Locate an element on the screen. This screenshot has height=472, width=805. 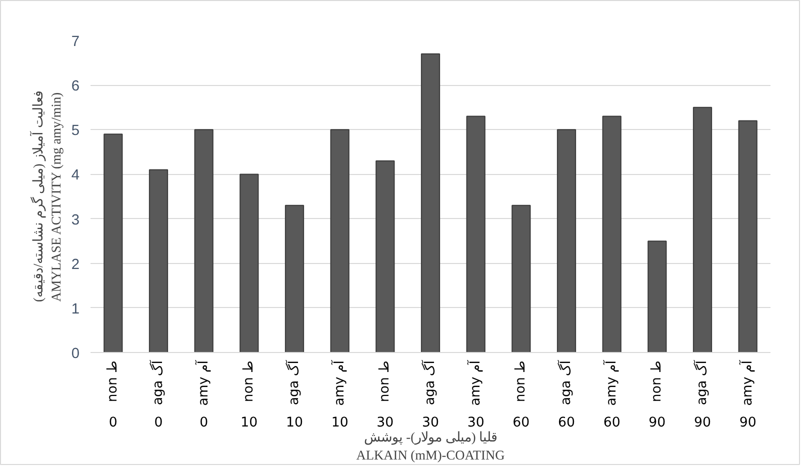
y-tick-label: 2 is located at coordinates (75, 264).